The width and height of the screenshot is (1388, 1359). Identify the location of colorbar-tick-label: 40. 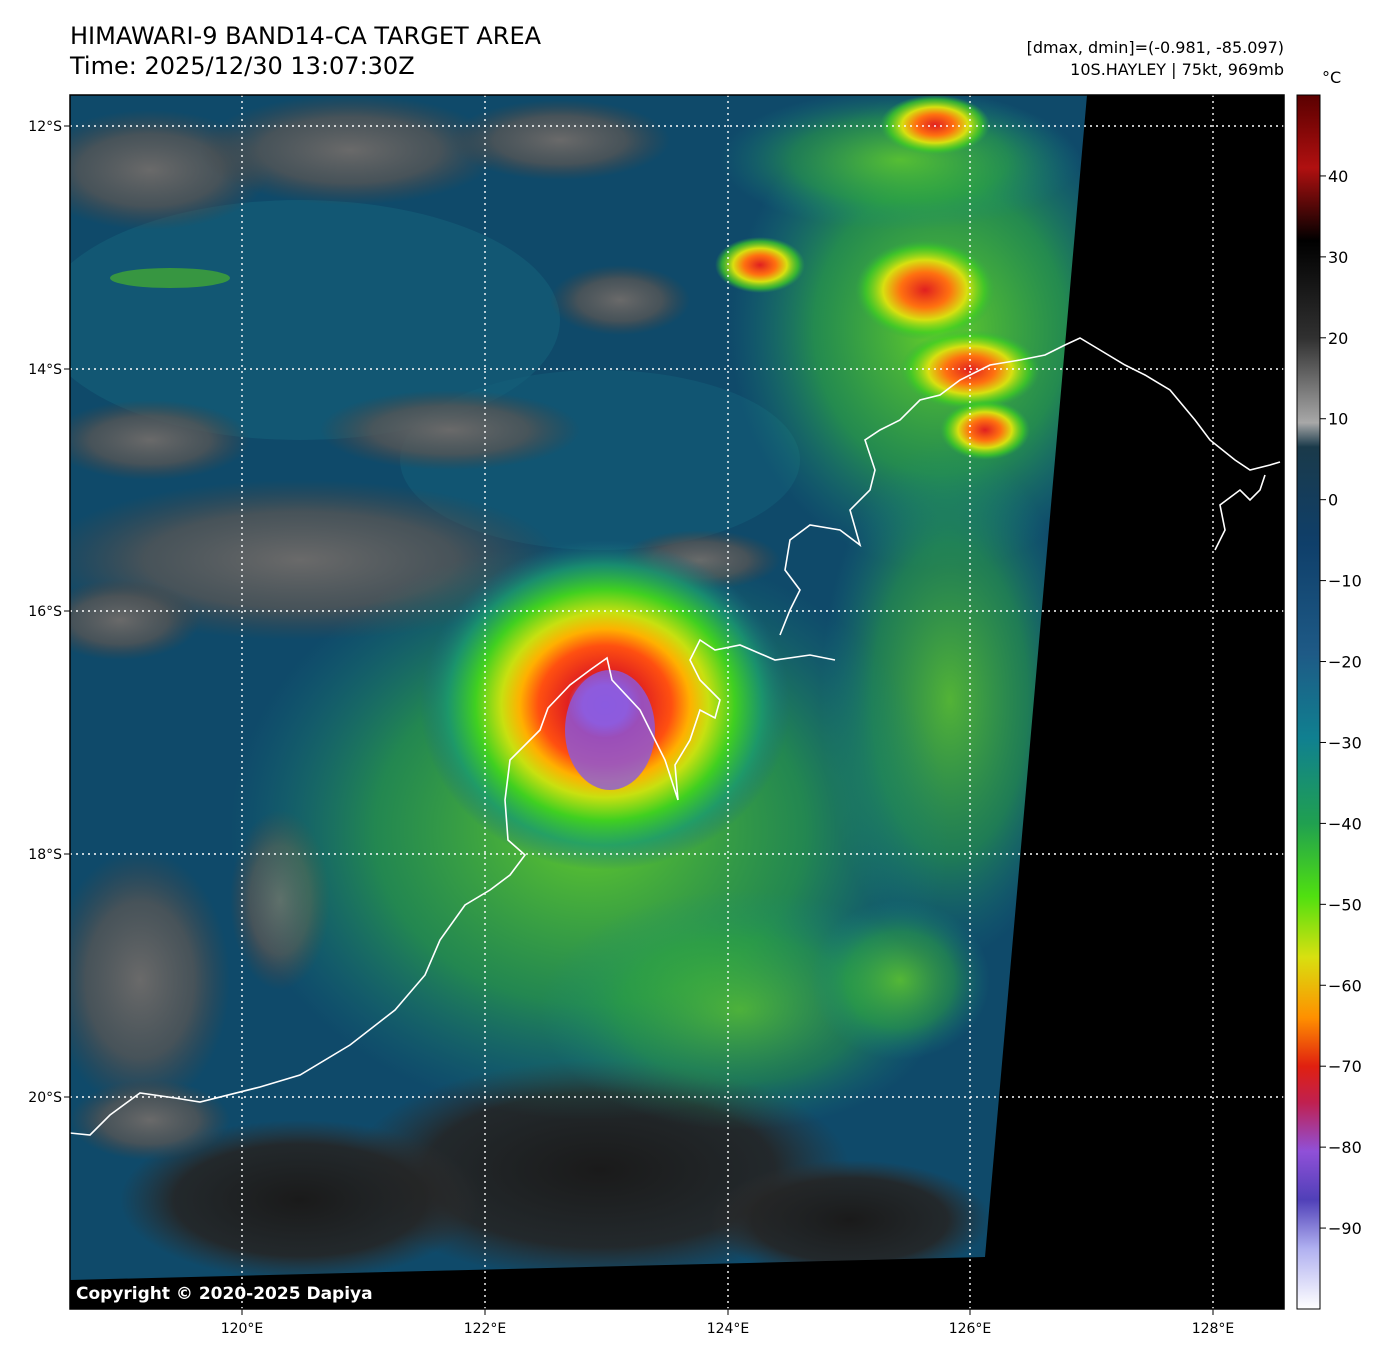
(1338, 176).